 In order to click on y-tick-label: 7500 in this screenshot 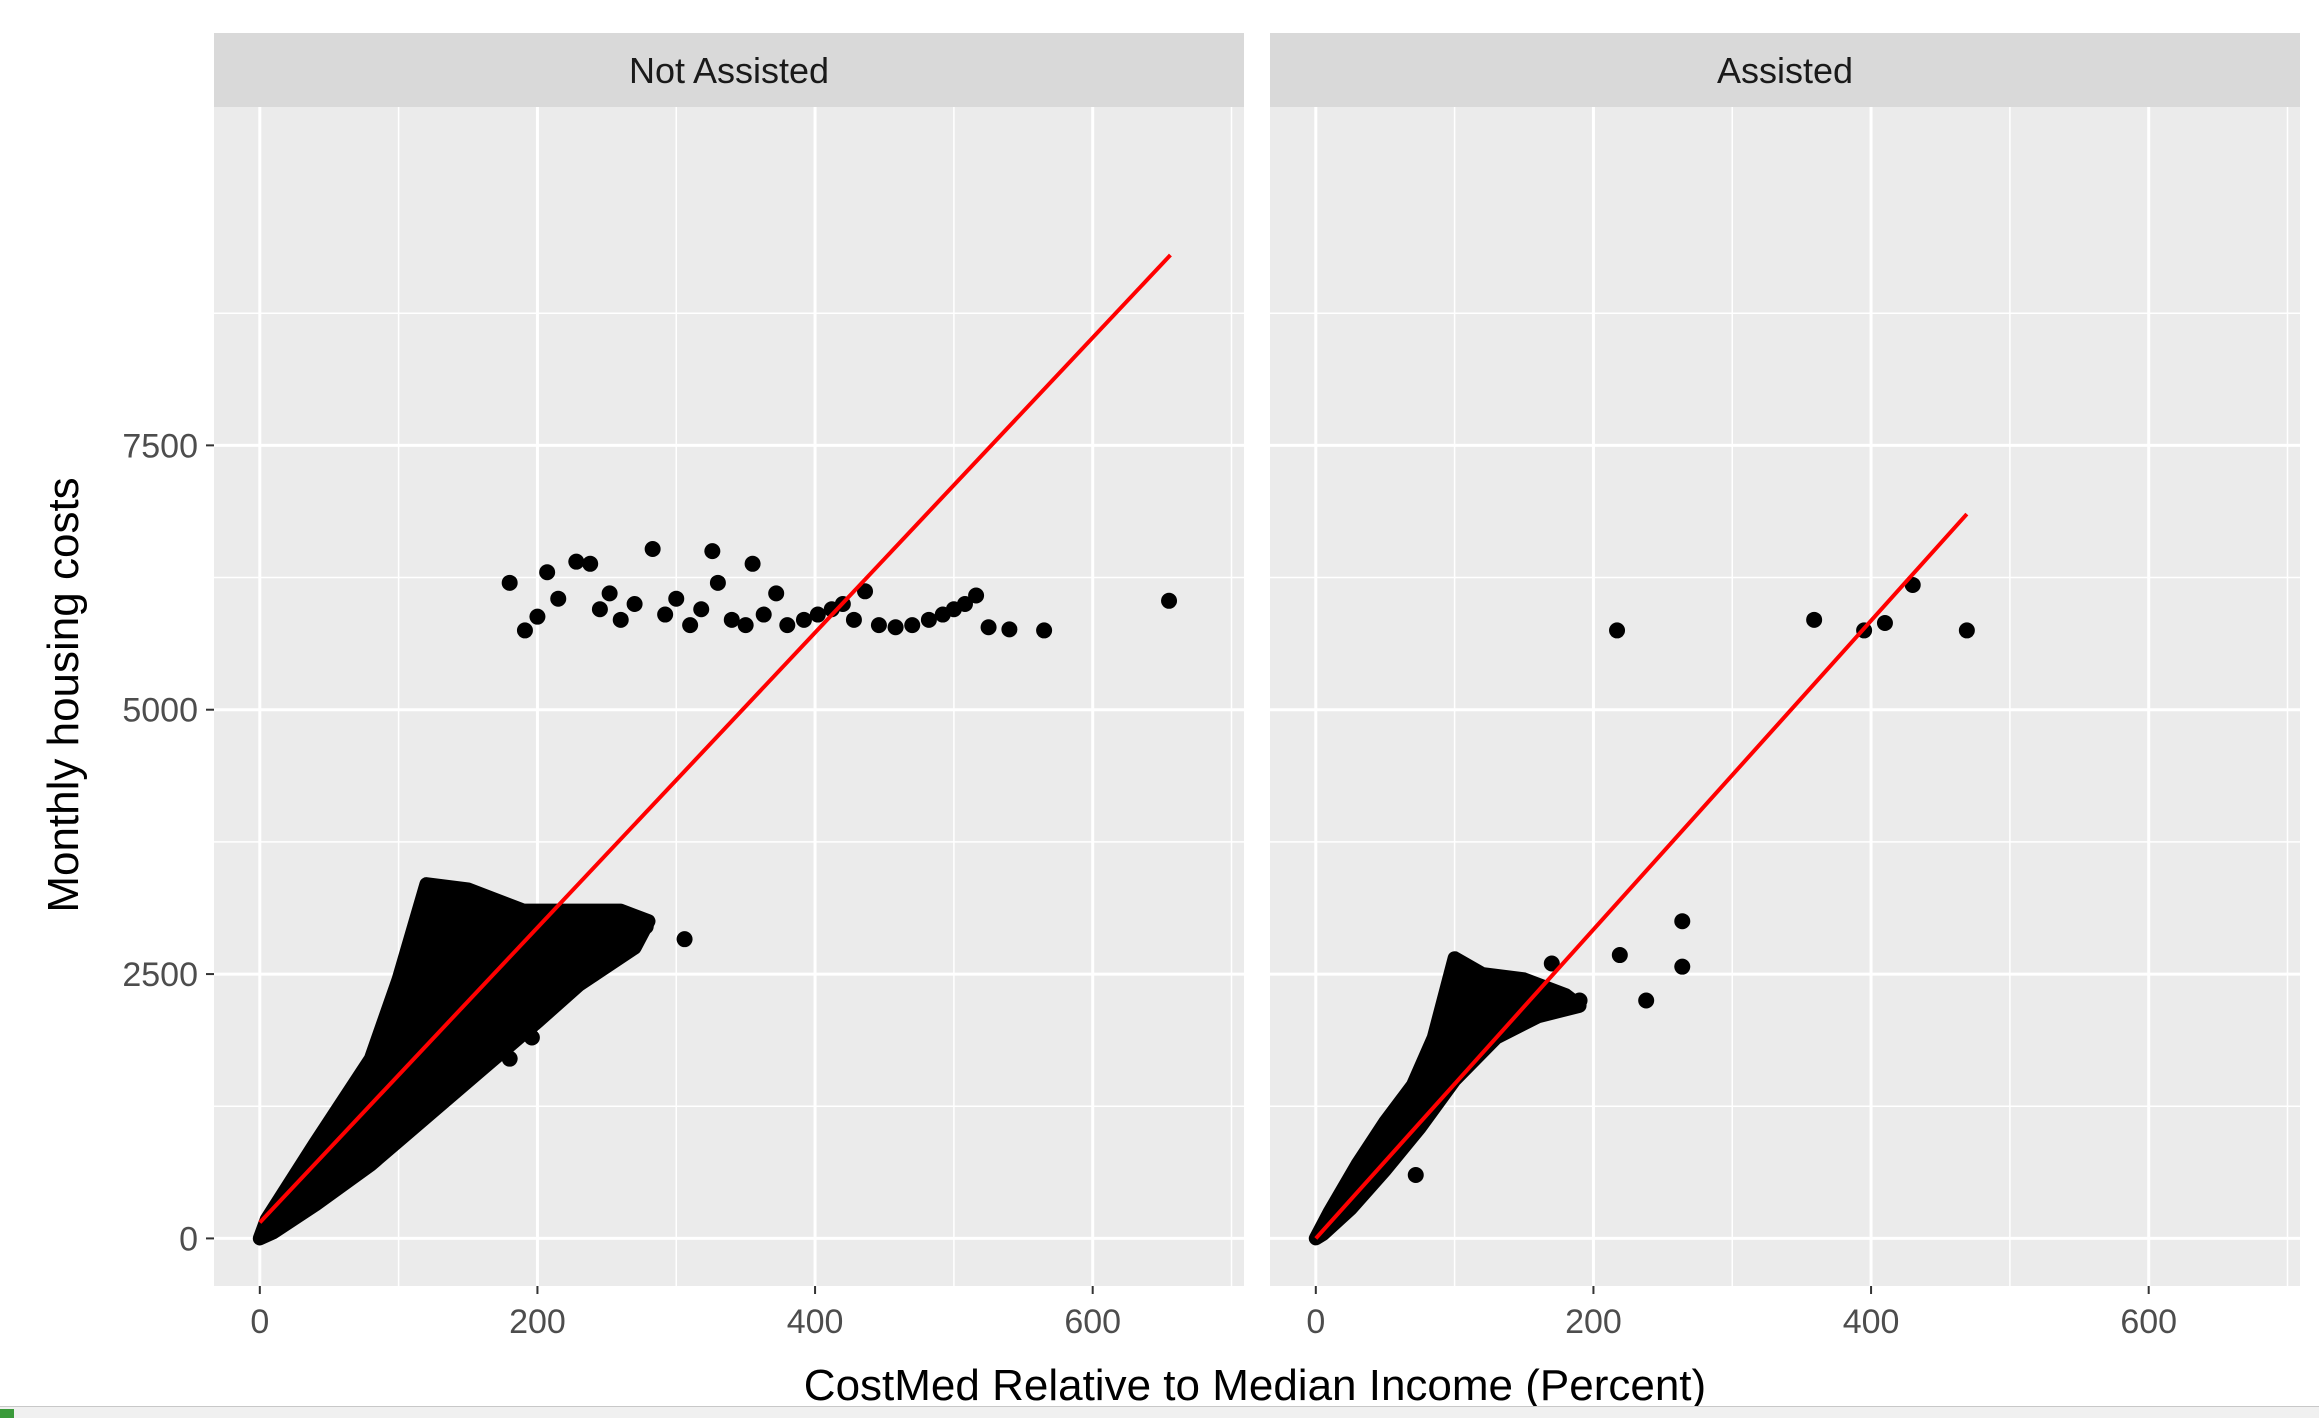, I will do `click(160, 446)`.